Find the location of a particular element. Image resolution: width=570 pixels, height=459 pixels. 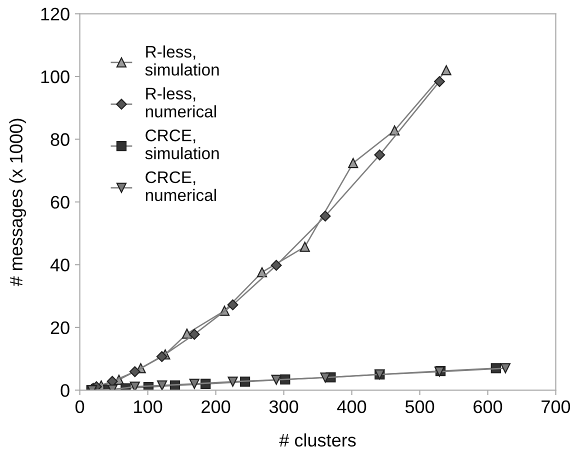

y-tick-label: 100 is located at coordinates (55, 77).